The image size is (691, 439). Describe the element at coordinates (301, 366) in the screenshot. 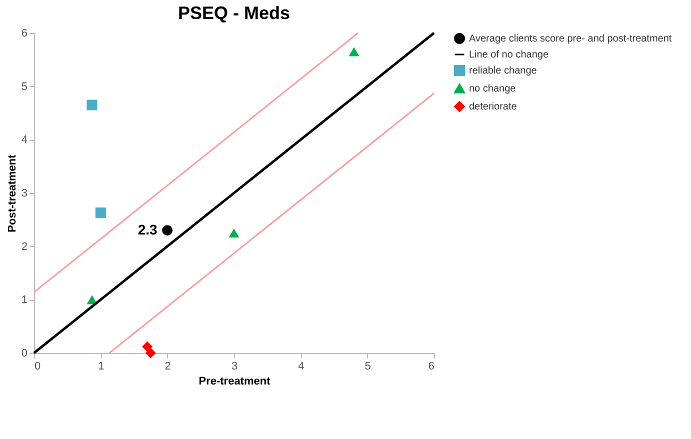

I see `x-tick-label: 4` at that location.